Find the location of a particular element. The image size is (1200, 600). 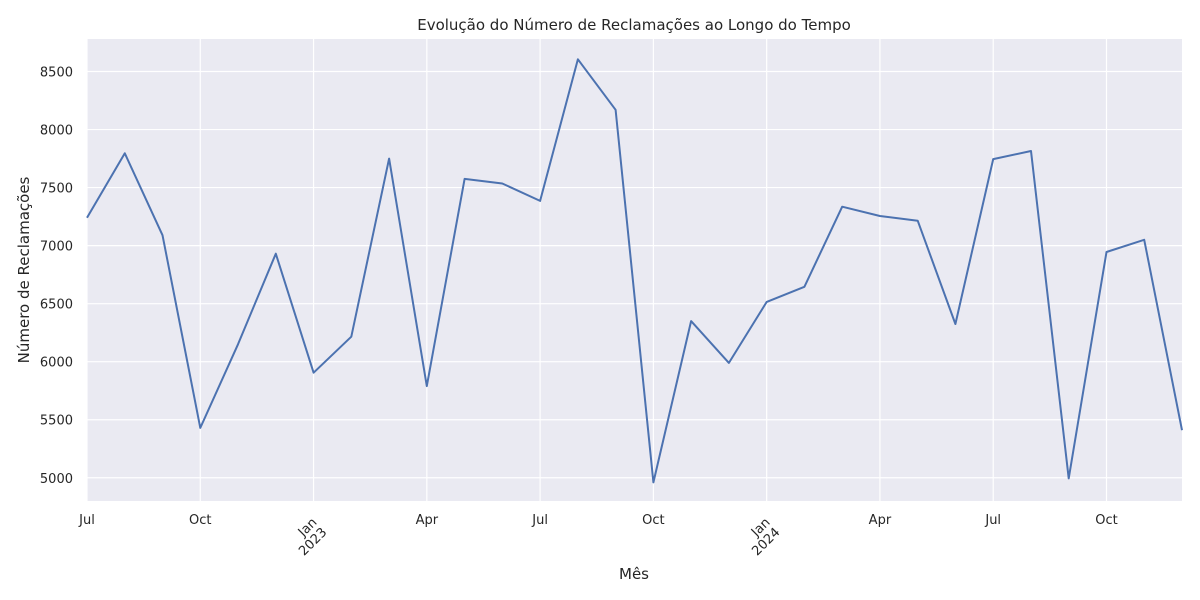

svg-text: Jan2023 is located at coordinates (308, 537).